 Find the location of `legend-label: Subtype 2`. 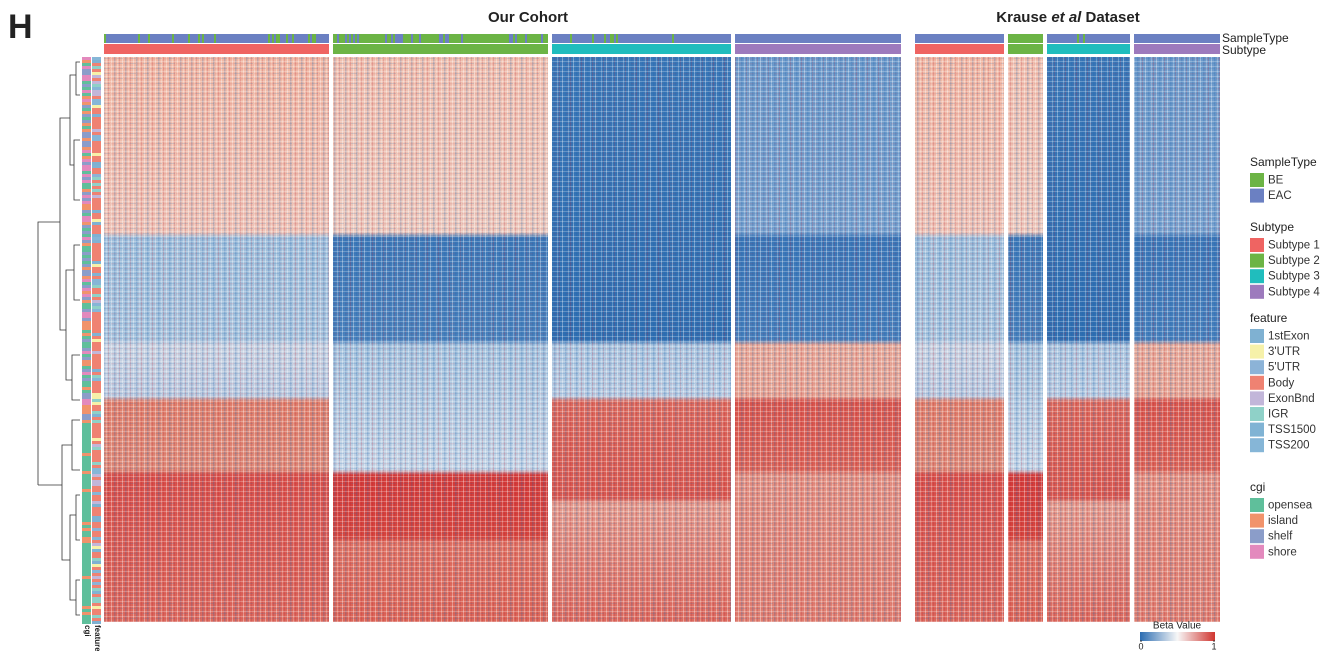

legend-label: Subtype 2 is located at coordinates (1294, 261).